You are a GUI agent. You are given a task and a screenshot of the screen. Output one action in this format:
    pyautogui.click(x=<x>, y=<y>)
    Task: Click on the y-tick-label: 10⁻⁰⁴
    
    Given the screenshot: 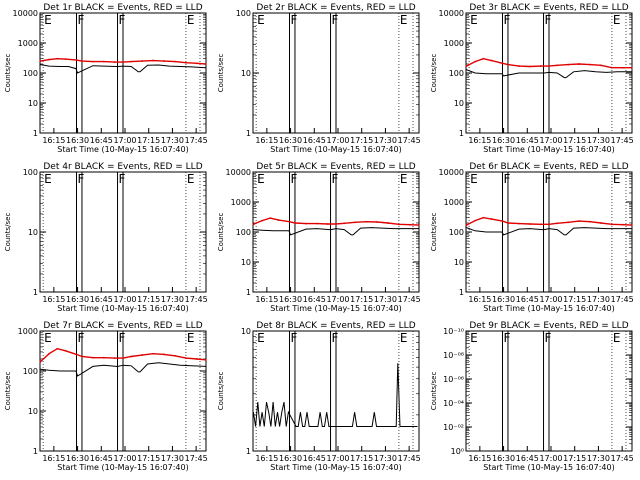 What is the action you would take?
    pyautogui.click(x=453, y=403)
    